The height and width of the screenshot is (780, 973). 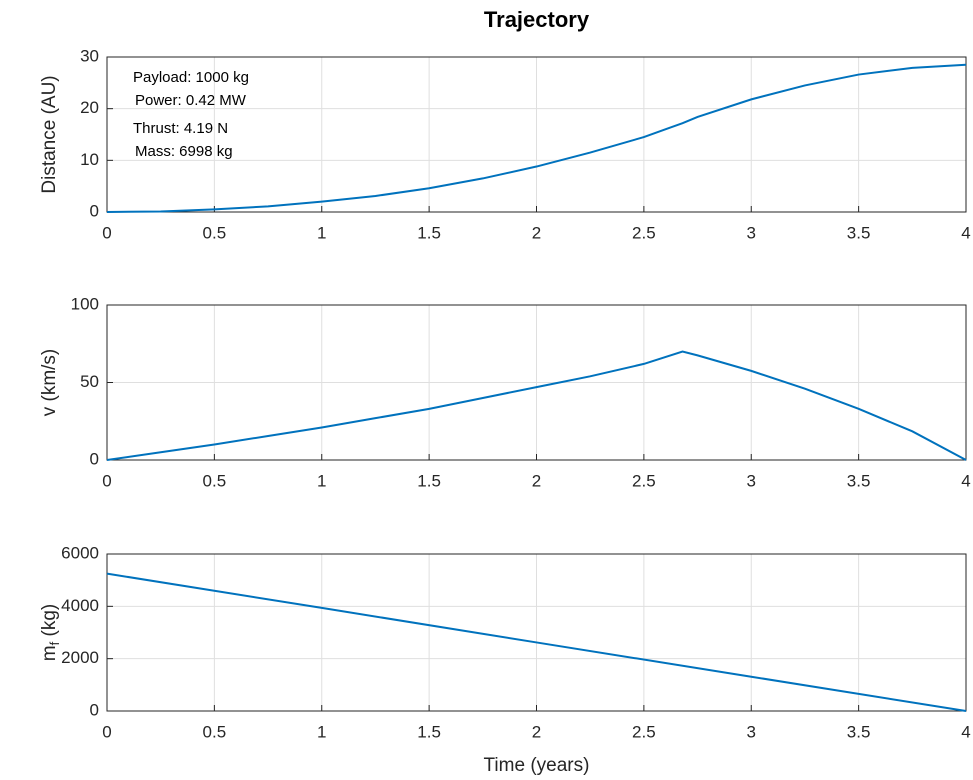 I want to click on y-axis-label: mf (kg), so click(x=50, y=632).